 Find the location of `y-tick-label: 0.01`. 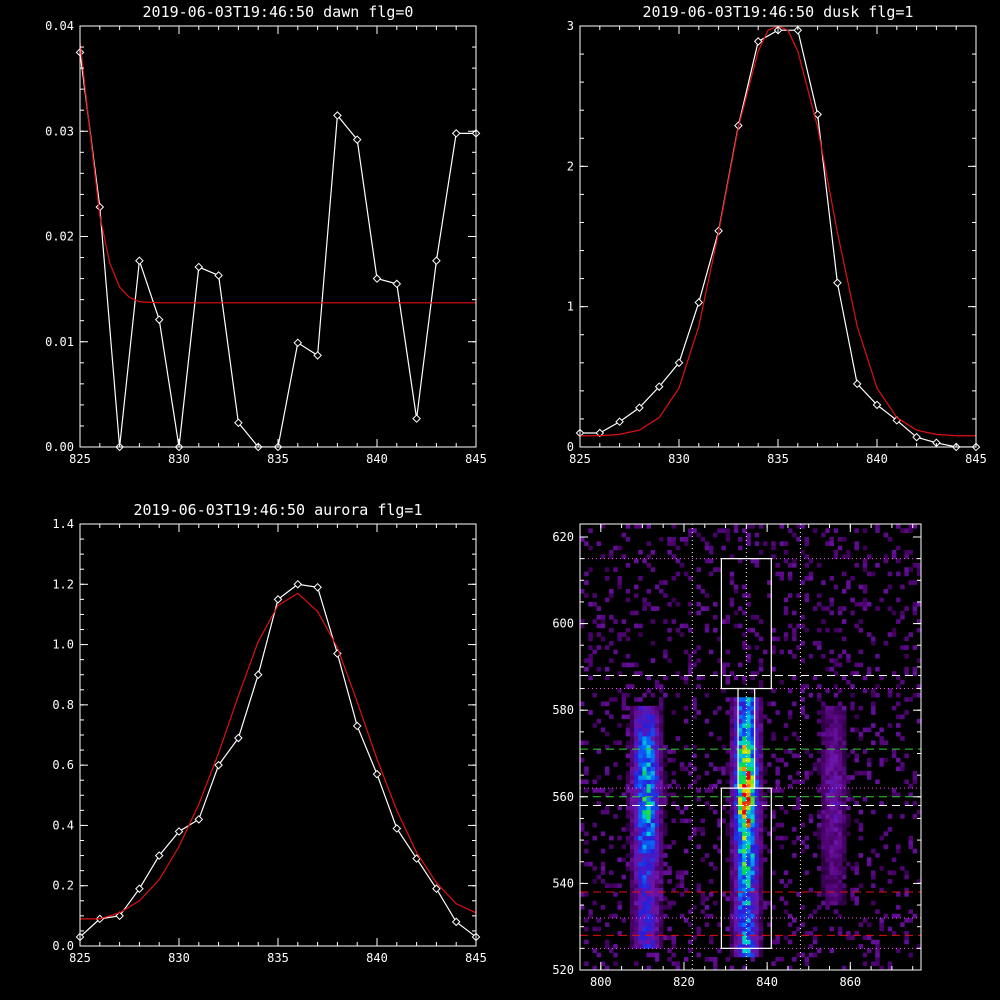

y-tick-label: 0.01 is located at coordinates (59, 342).